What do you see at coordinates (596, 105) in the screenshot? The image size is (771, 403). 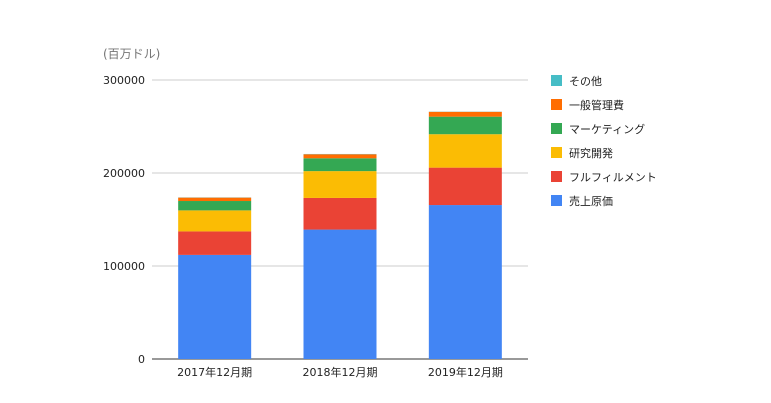 I see `legend-label: 一般管理費` at bounding box center [596, 105].